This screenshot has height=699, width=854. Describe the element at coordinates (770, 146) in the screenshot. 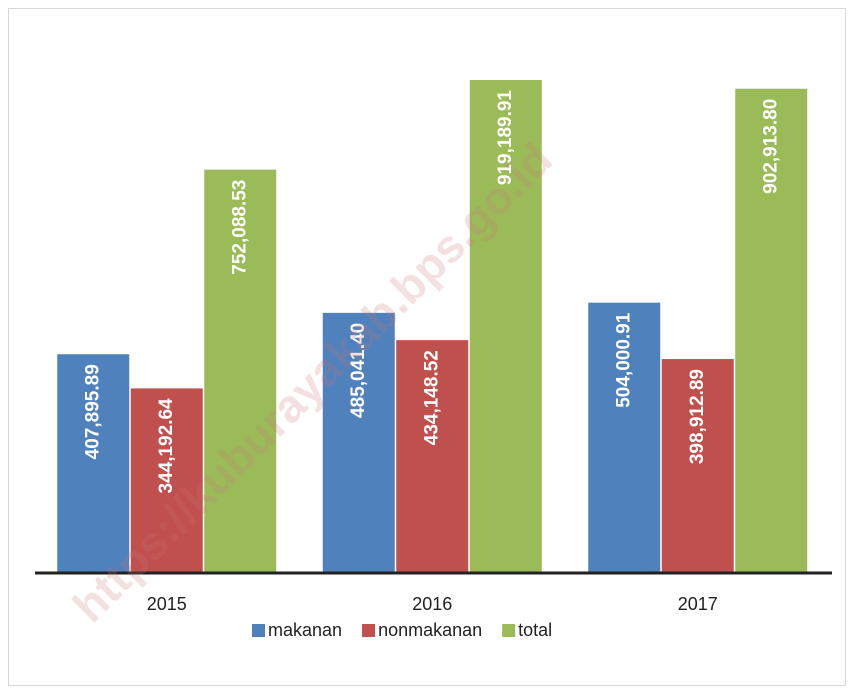

I see `data-label: 902,913.80` at that location.